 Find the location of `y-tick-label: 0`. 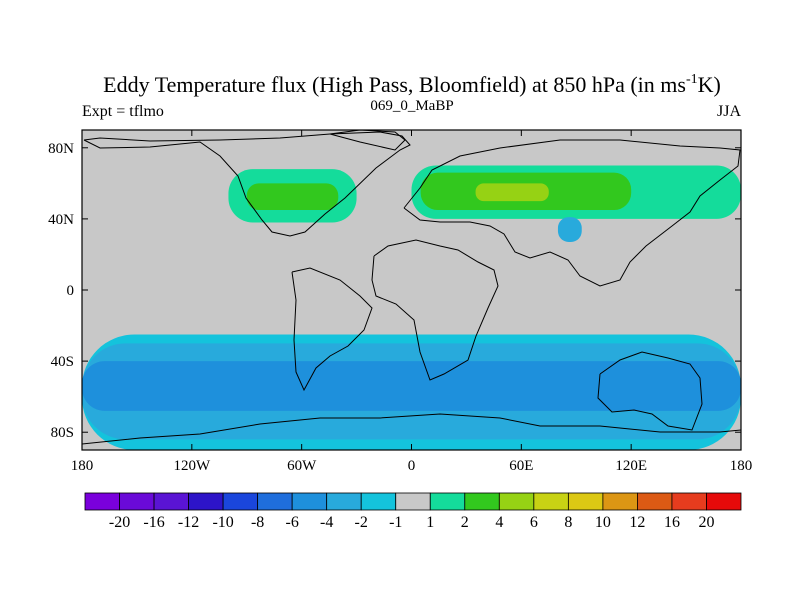

y-tick-label: 0 is located at coordinates (71, 291).